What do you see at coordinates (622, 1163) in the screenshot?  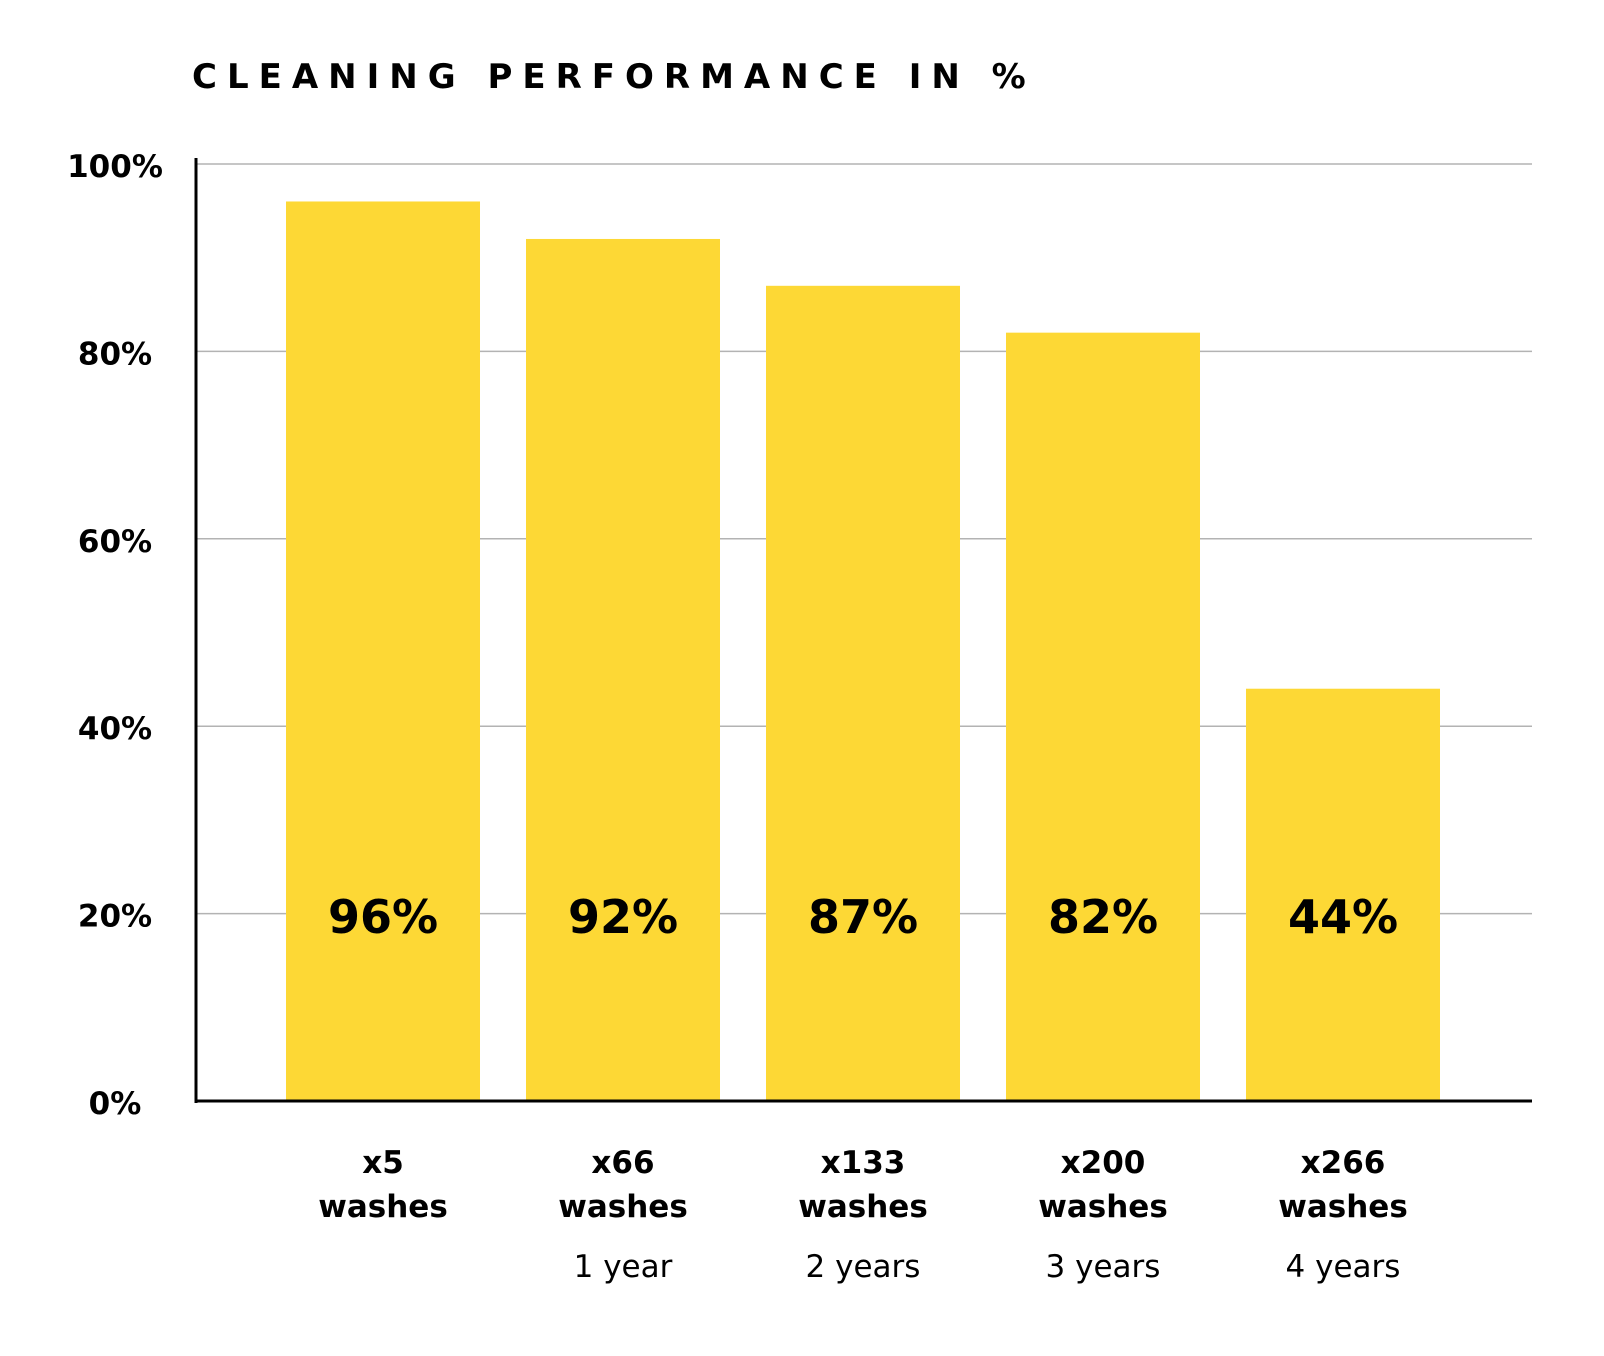 I see `x-tick-label: x66` at bounding box center [622, 1163].